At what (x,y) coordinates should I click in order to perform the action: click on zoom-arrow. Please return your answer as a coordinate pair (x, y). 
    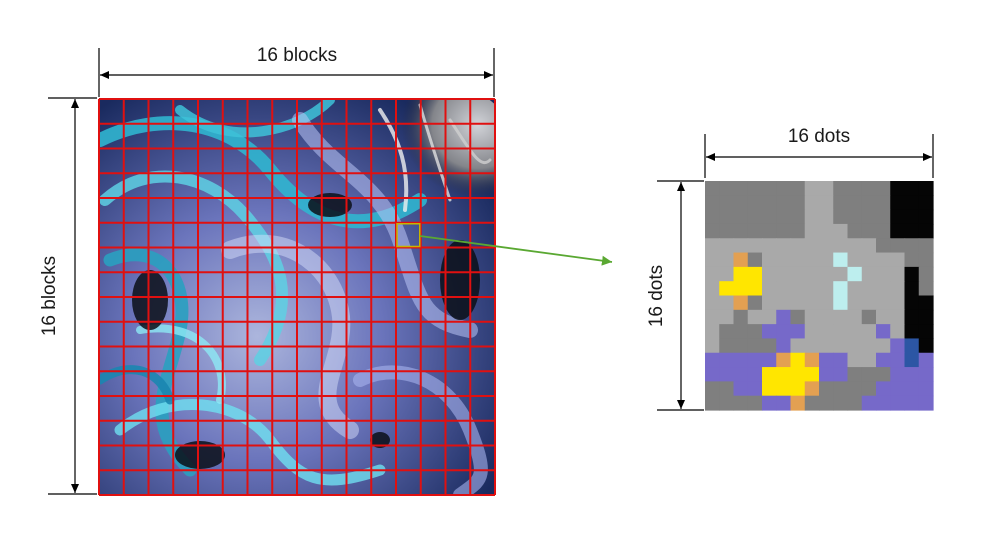
    Looking at the image, I should click on (516, 250).